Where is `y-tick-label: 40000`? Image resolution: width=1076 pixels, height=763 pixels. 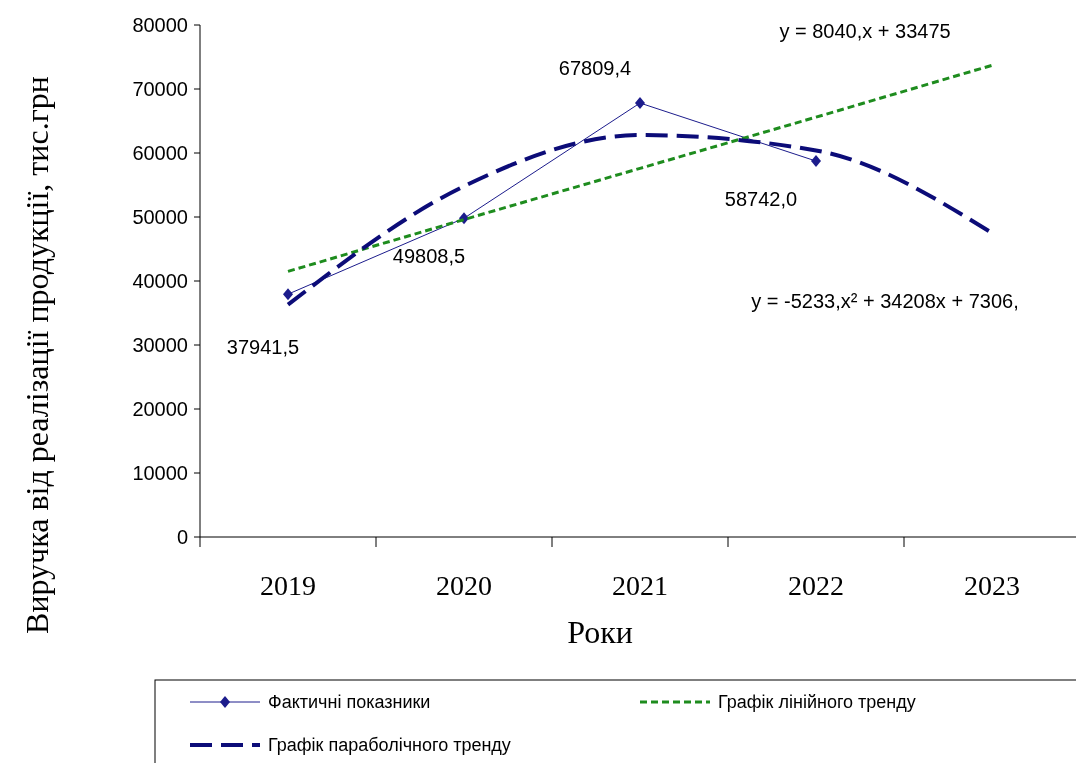
y-tick-label: 40000 is located at coordinates (160, 281).